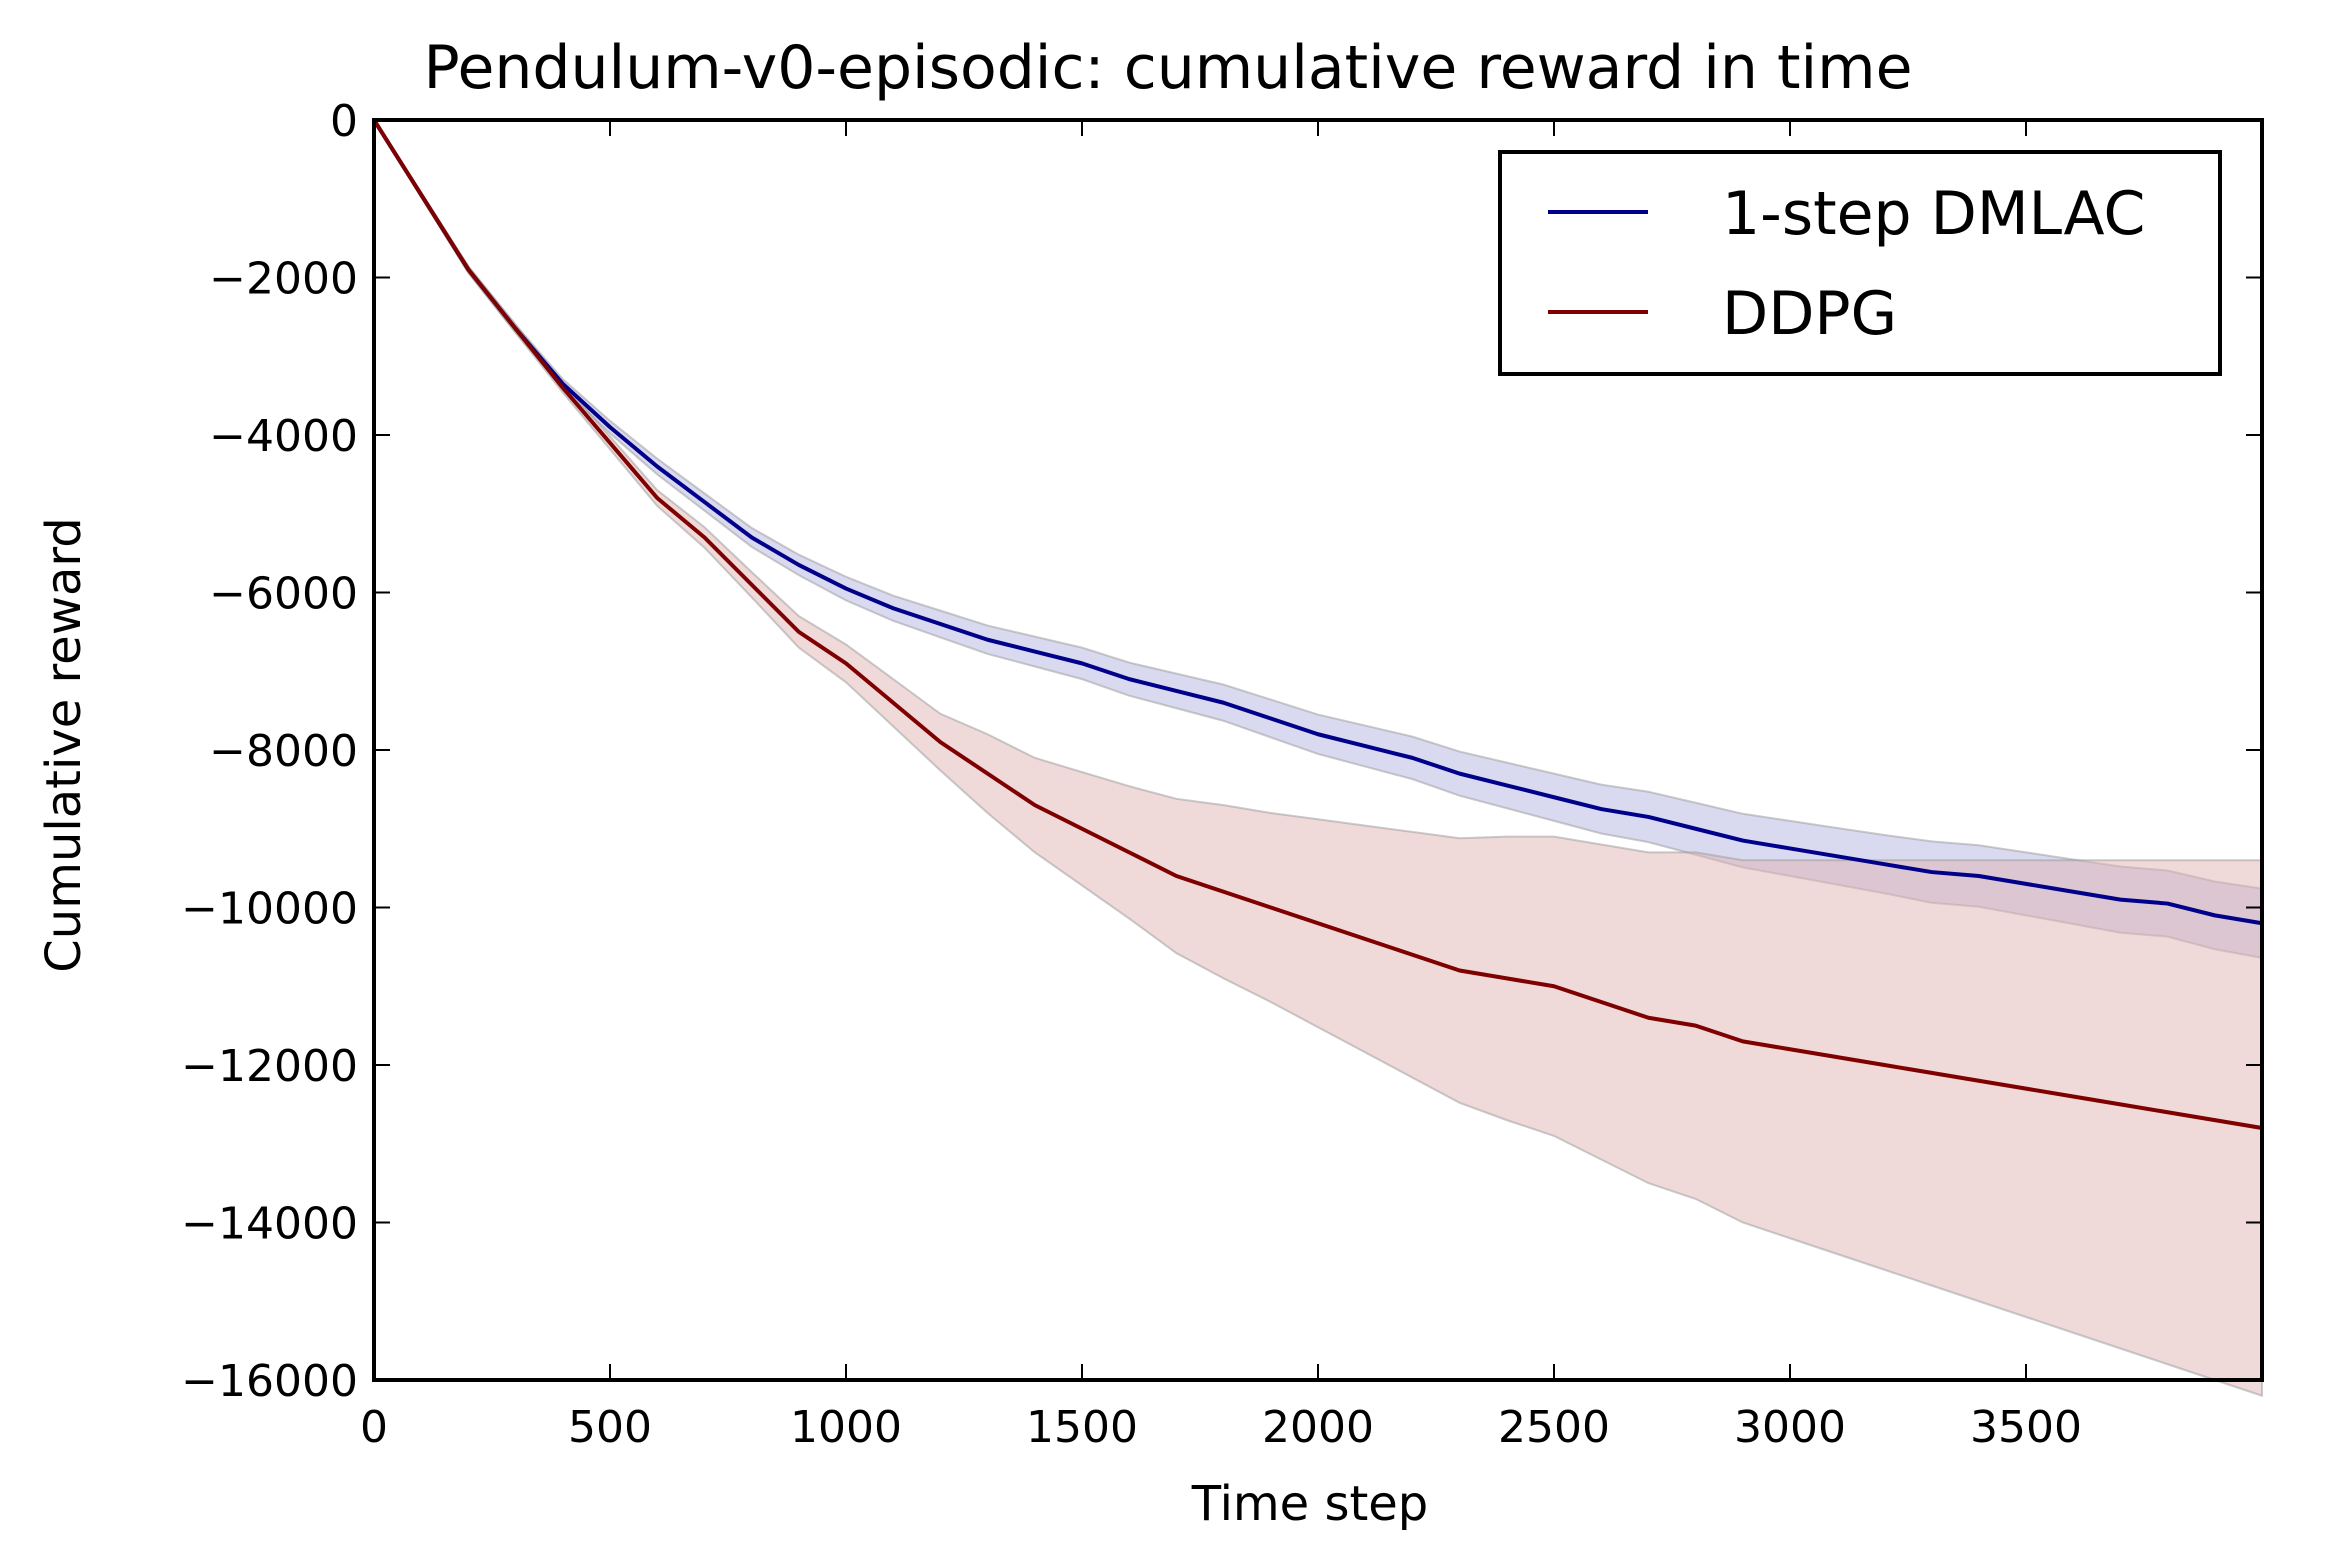 Image resolution: width=2337 pixels, height=1562 pixels. I want to click on legend-box, so click(1860, 263).